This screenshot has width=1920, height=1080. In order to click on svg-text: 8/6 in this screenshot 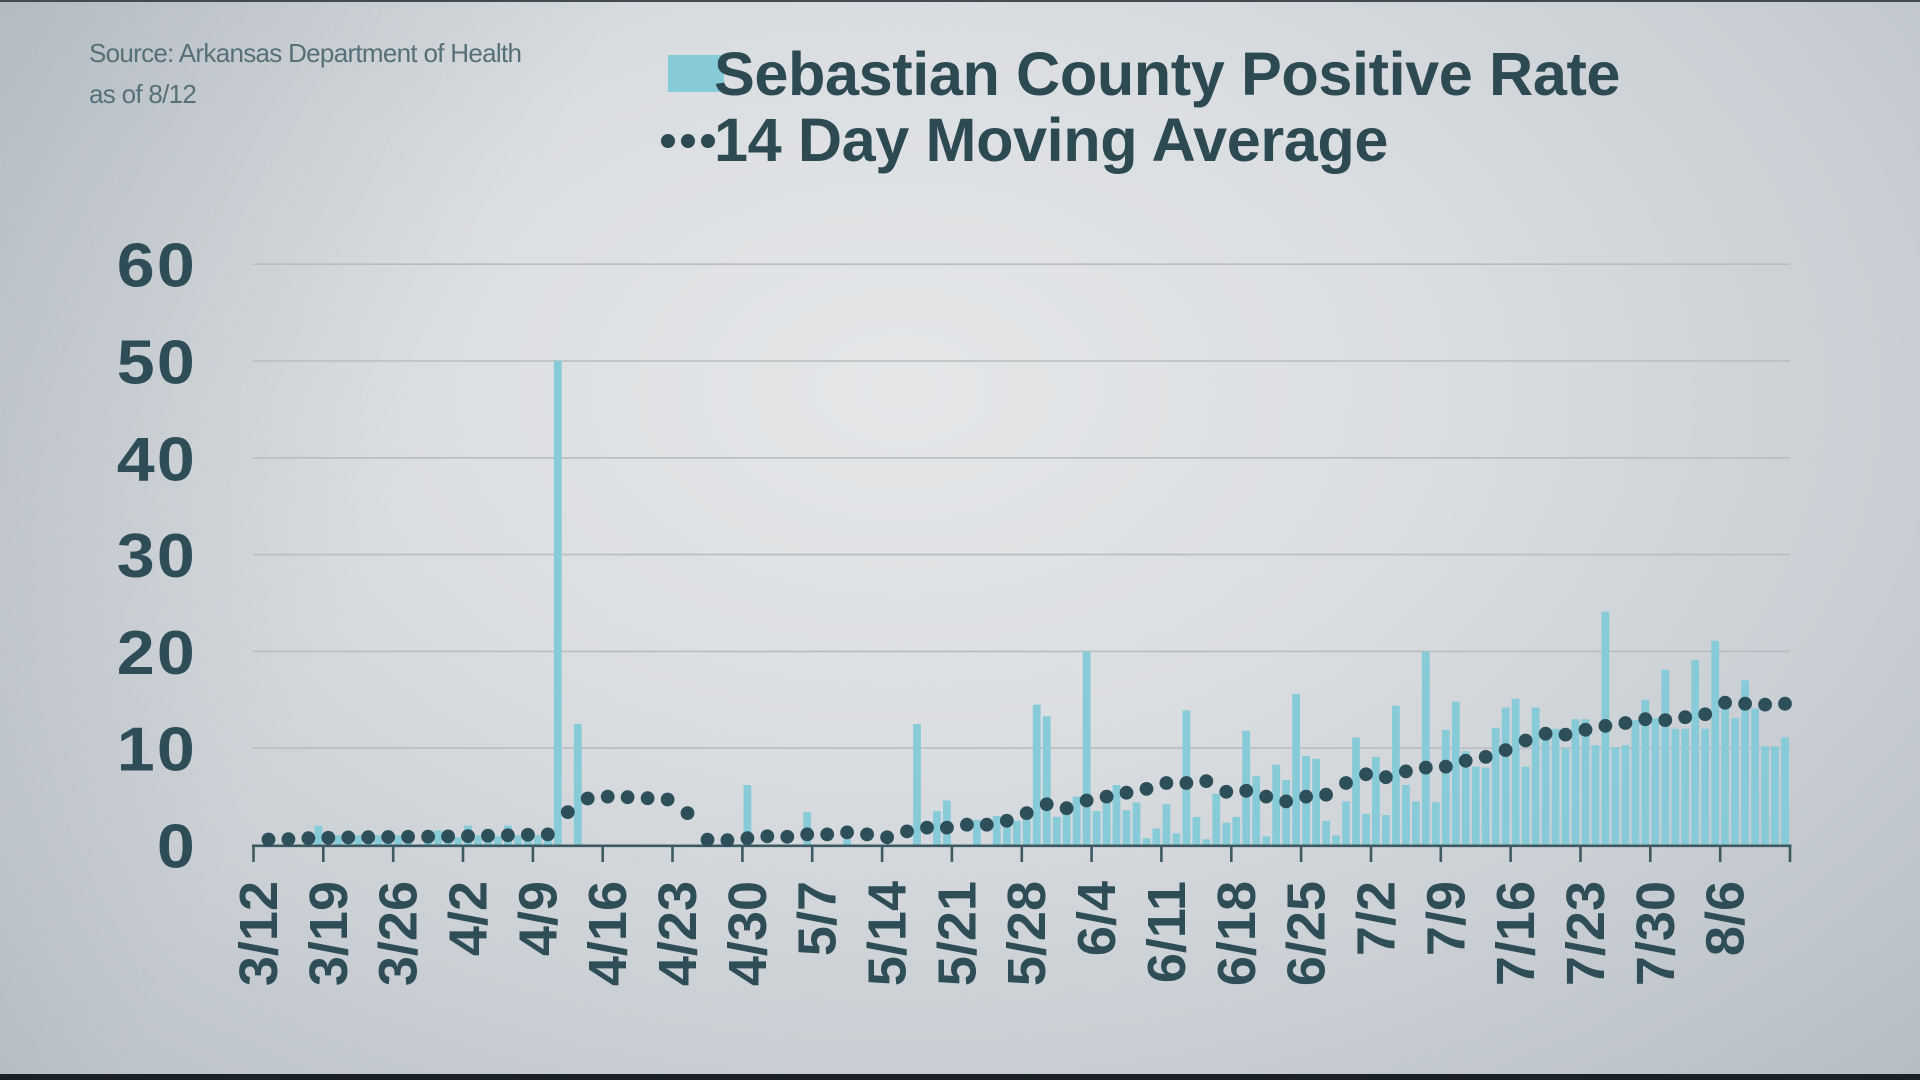, I will do `click(1726, 918)`.